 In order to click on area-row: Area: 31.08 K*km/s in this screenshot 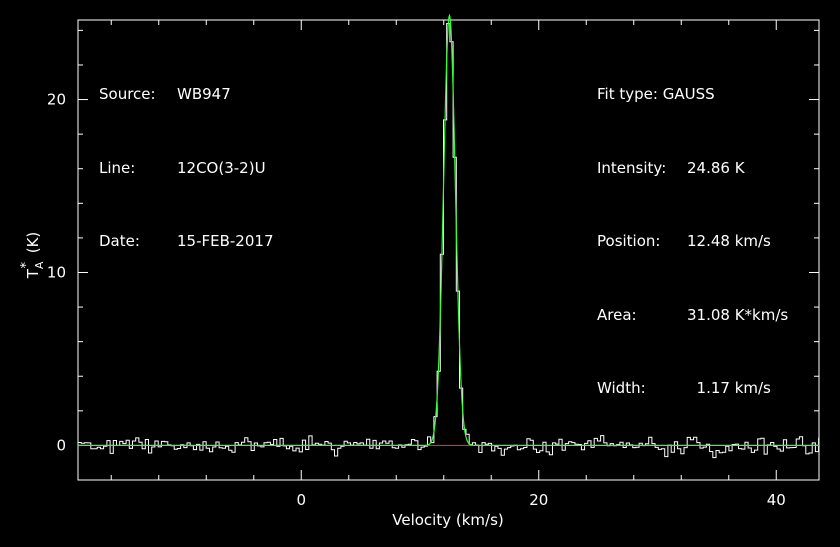, I will do `click(692, 315)`.